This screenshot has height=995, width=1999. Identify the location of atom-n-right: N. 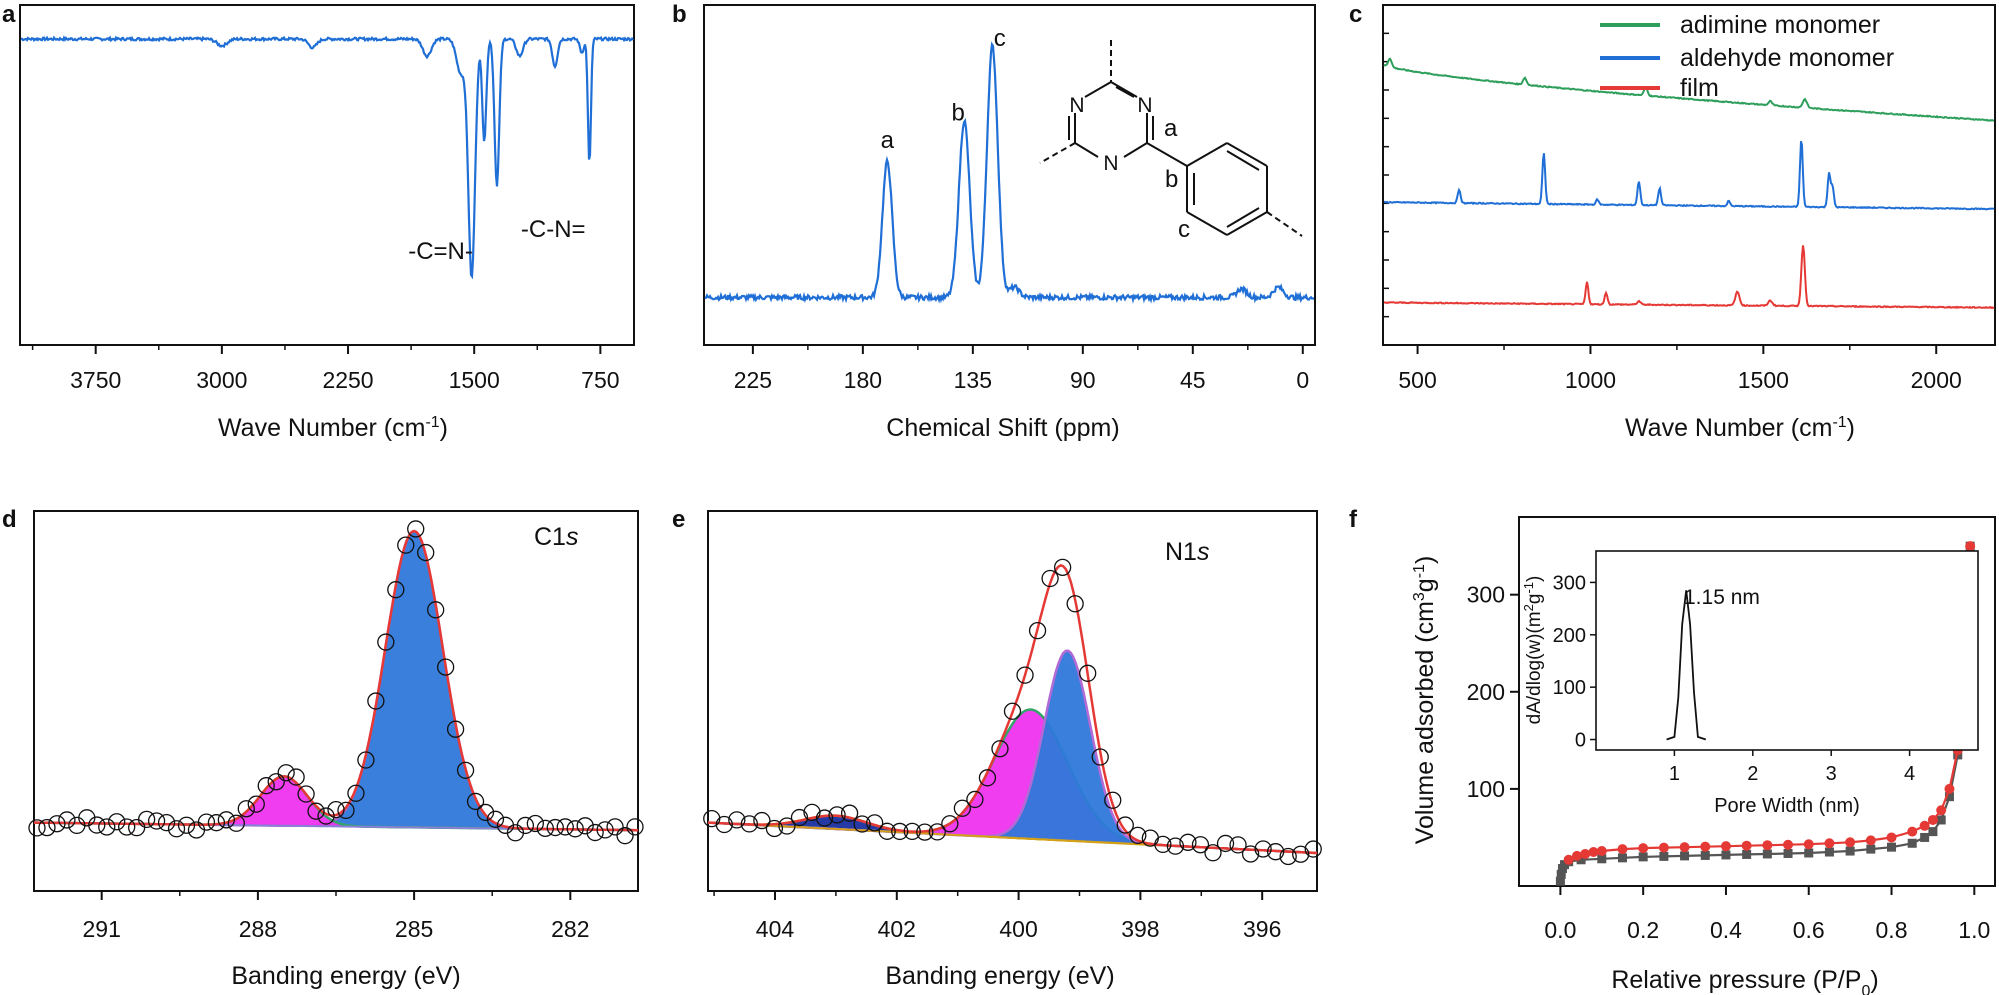
(1144, 105).